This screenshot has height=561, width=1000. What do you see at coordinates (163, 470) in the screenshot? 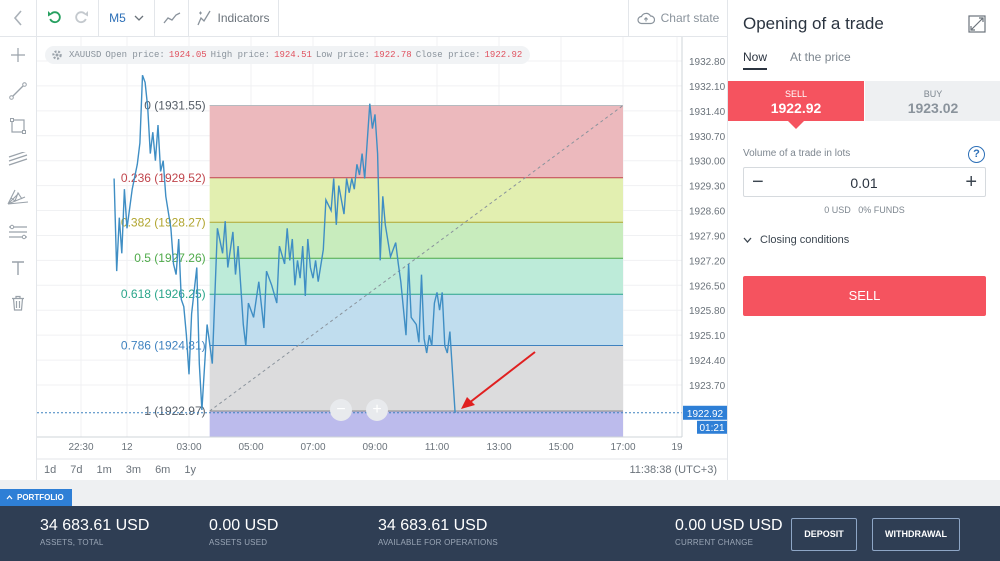
I see `range-6m: 6m` at bounding box center [163, 470].